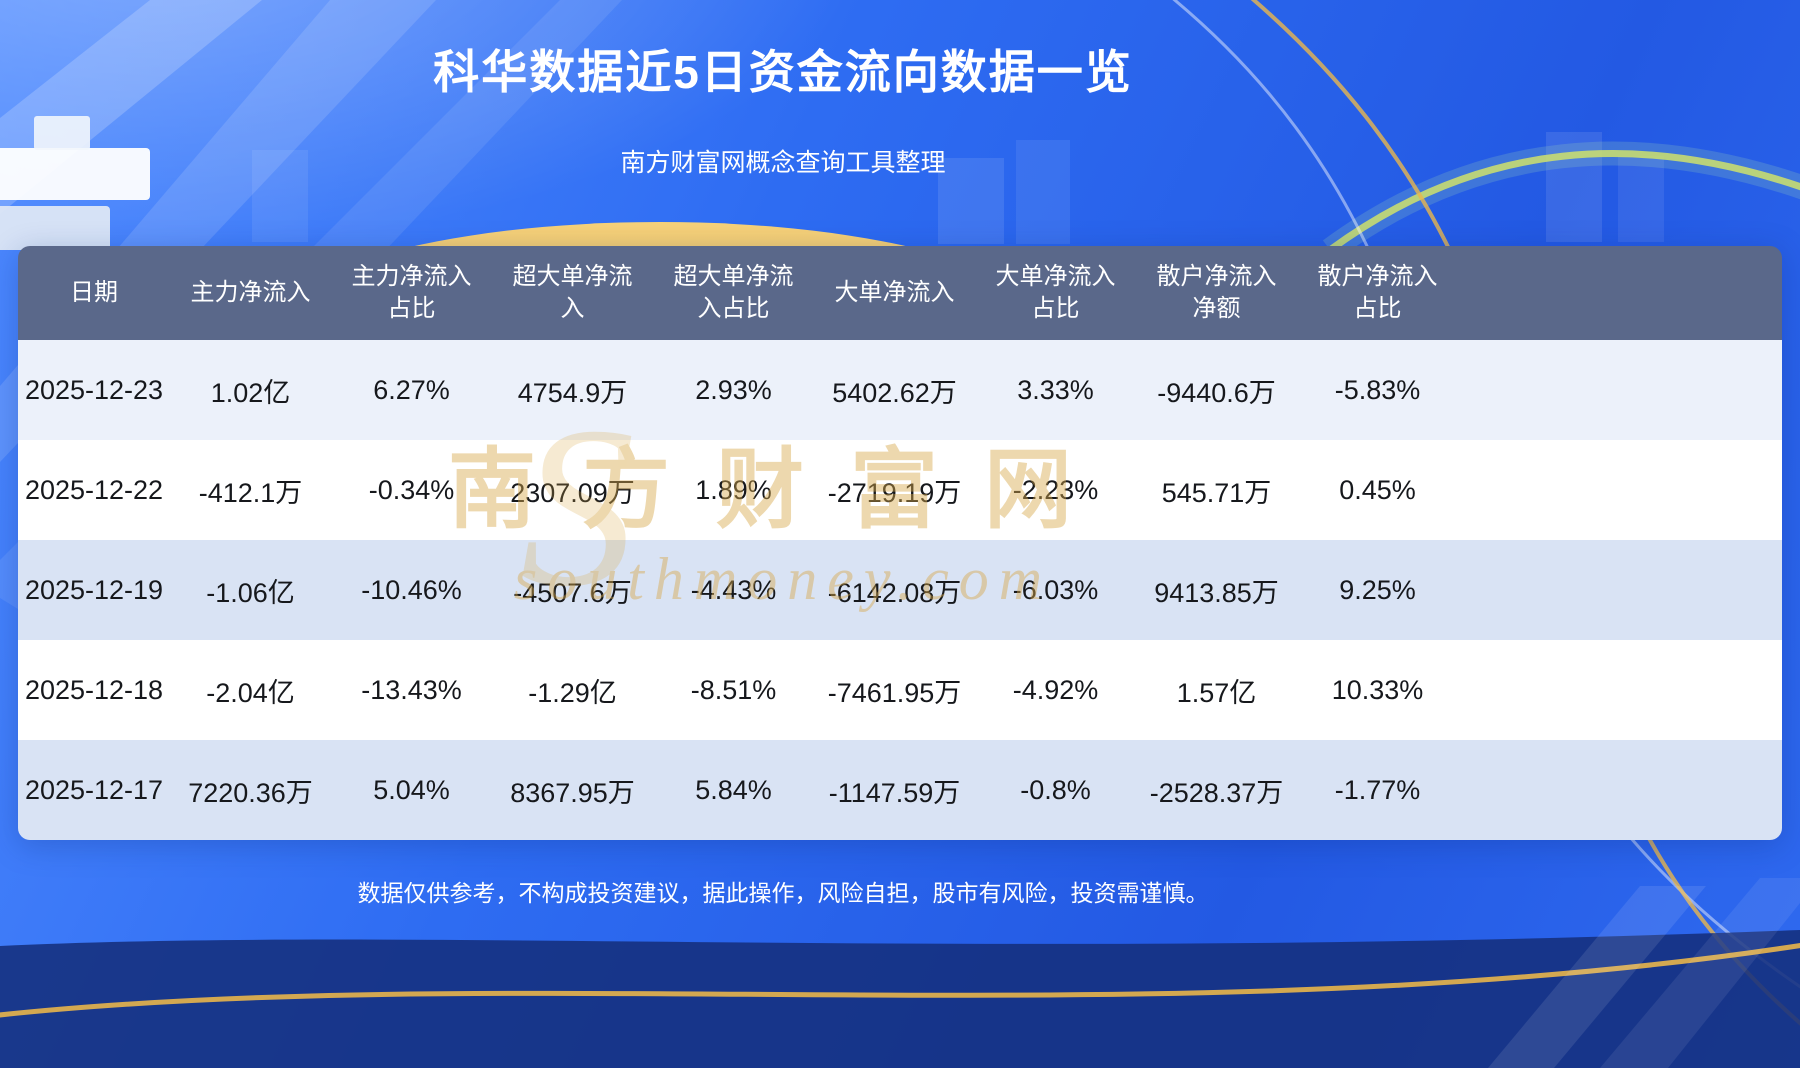 The image size is (1800, 1068). What do you see at coordinates (250, 592) in the screenshot?
I see `table-cell: -1.06亿` at bounding box center [250, 592].